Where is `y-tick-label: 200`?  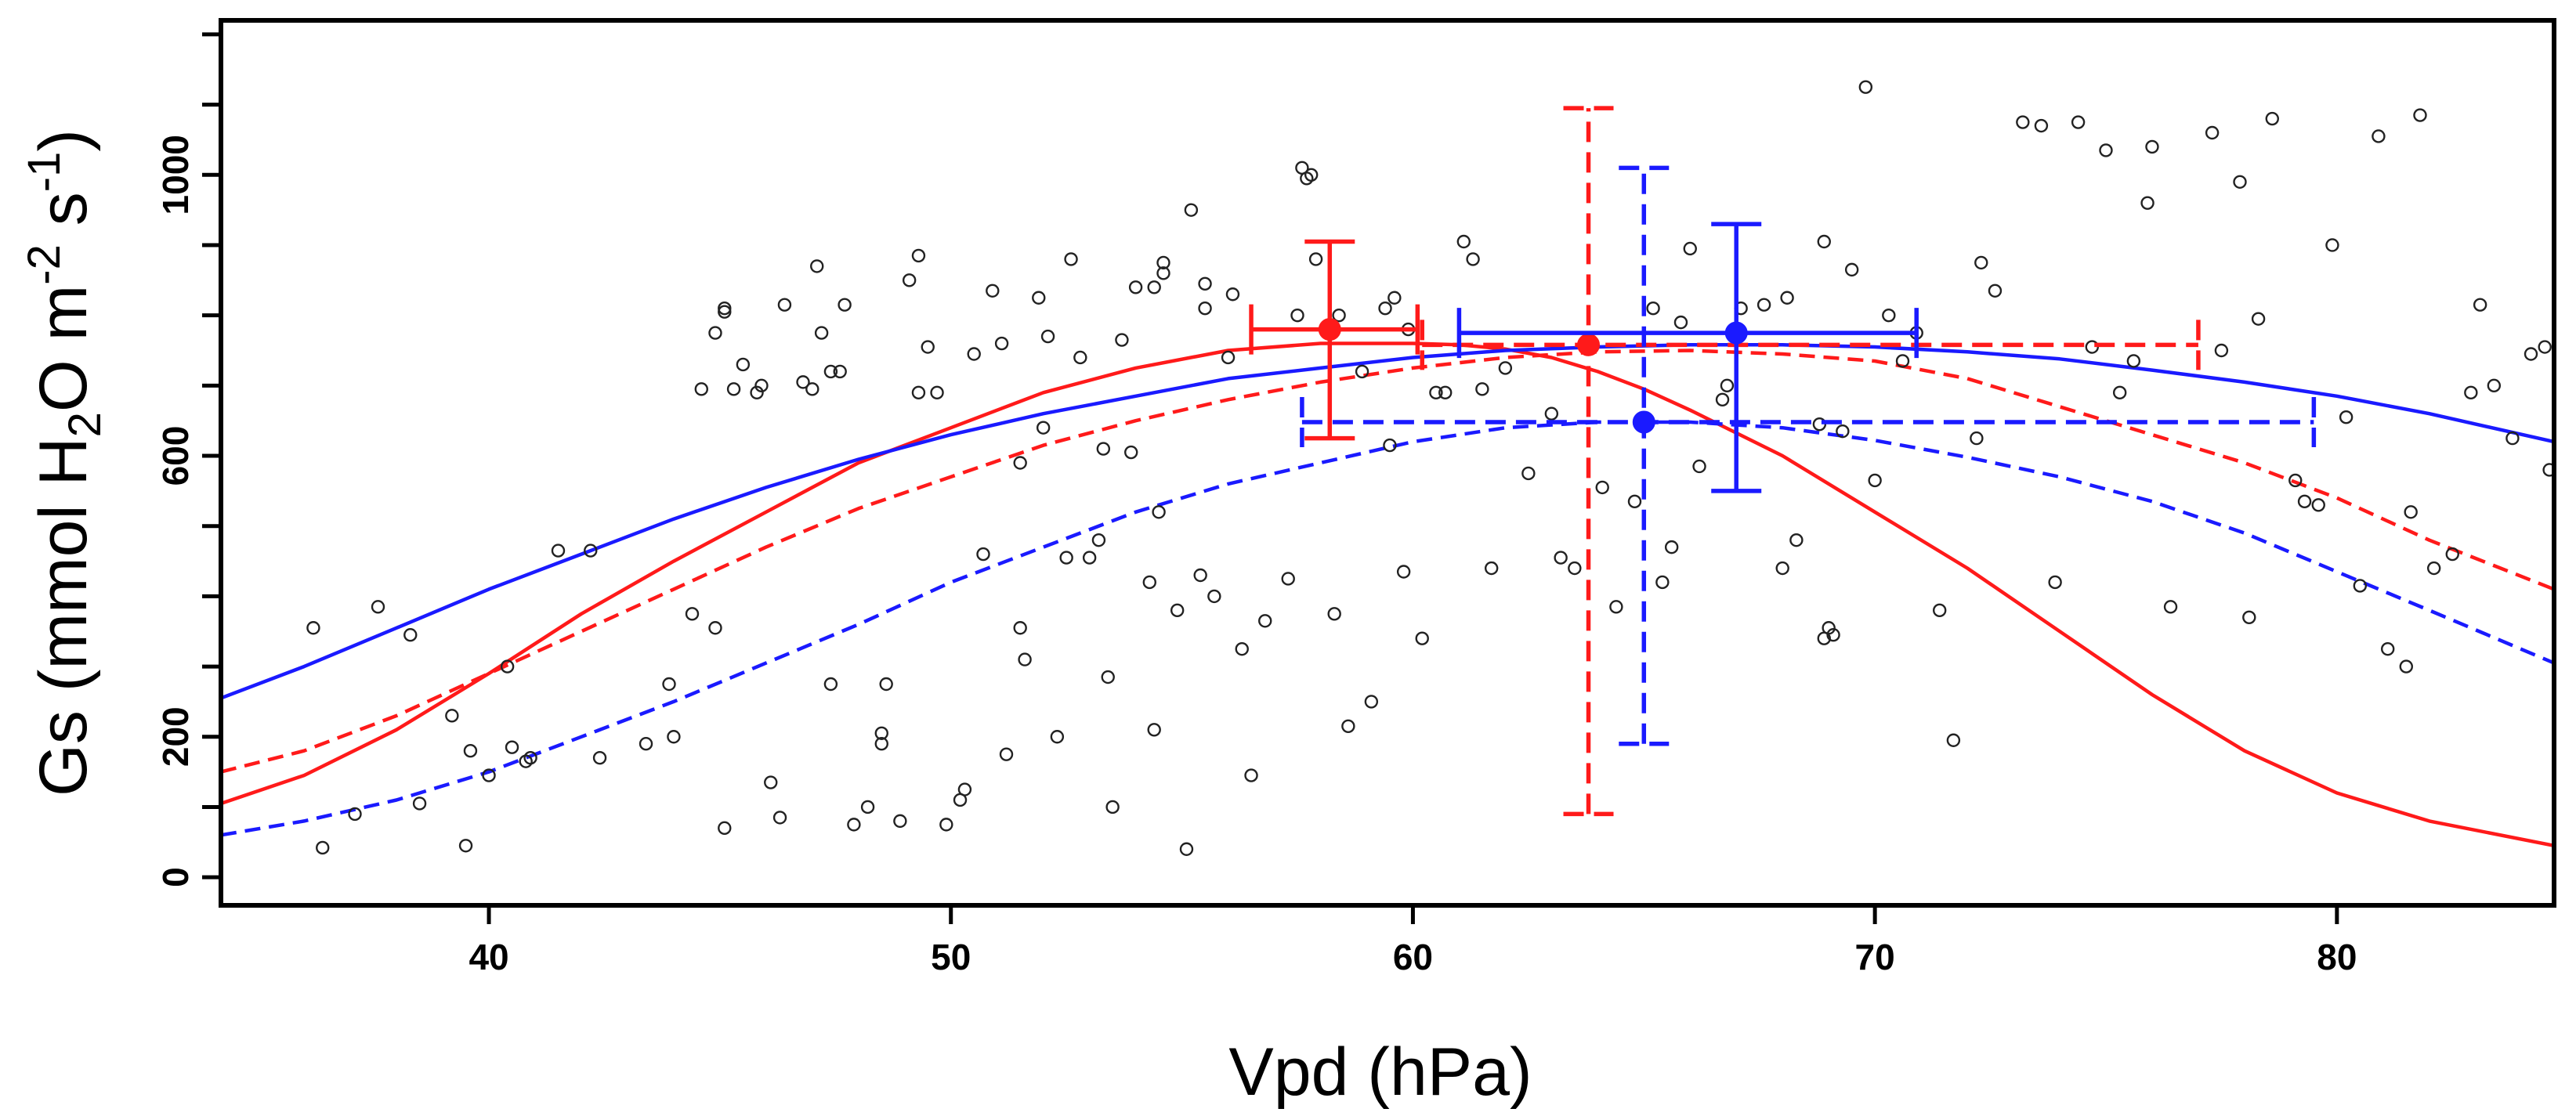 y-tick-label: 200 is located at coordinates (175, 736).